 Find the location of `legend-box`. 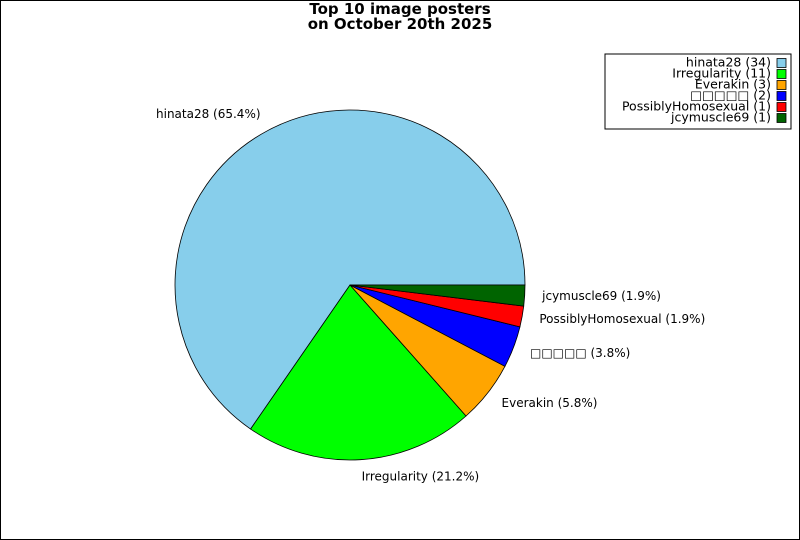

legend-box is located at coordinates (698, 91).